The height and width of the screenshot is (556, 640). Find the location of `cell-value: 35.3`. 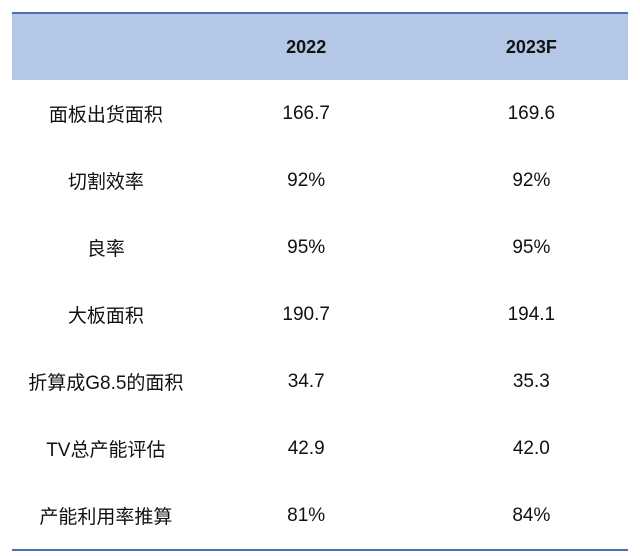

cell-value: 35.3 is located at coordinates (531, 381).